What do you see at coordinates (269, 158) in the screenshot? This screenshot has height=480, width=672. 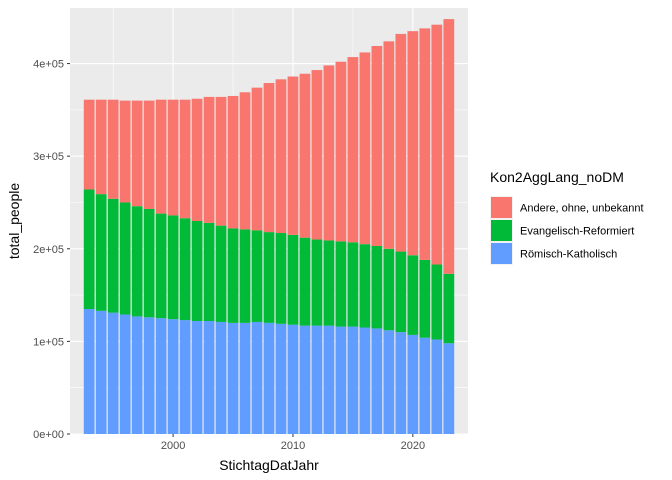 I see `bar-andere-ohne-unbekannt-2008` at bounding box center [269, 158].